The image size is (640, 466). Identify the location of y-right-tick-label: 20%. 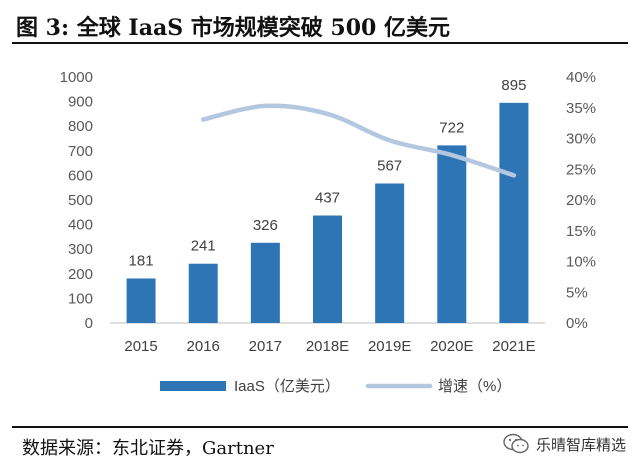
(581, 200).